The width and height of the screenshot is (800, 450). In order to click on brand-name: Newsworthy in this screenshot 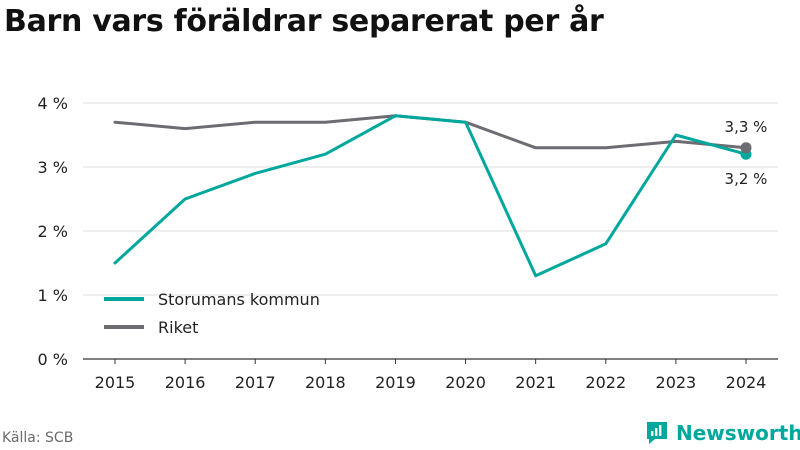, I will do `click(738, 433)`.